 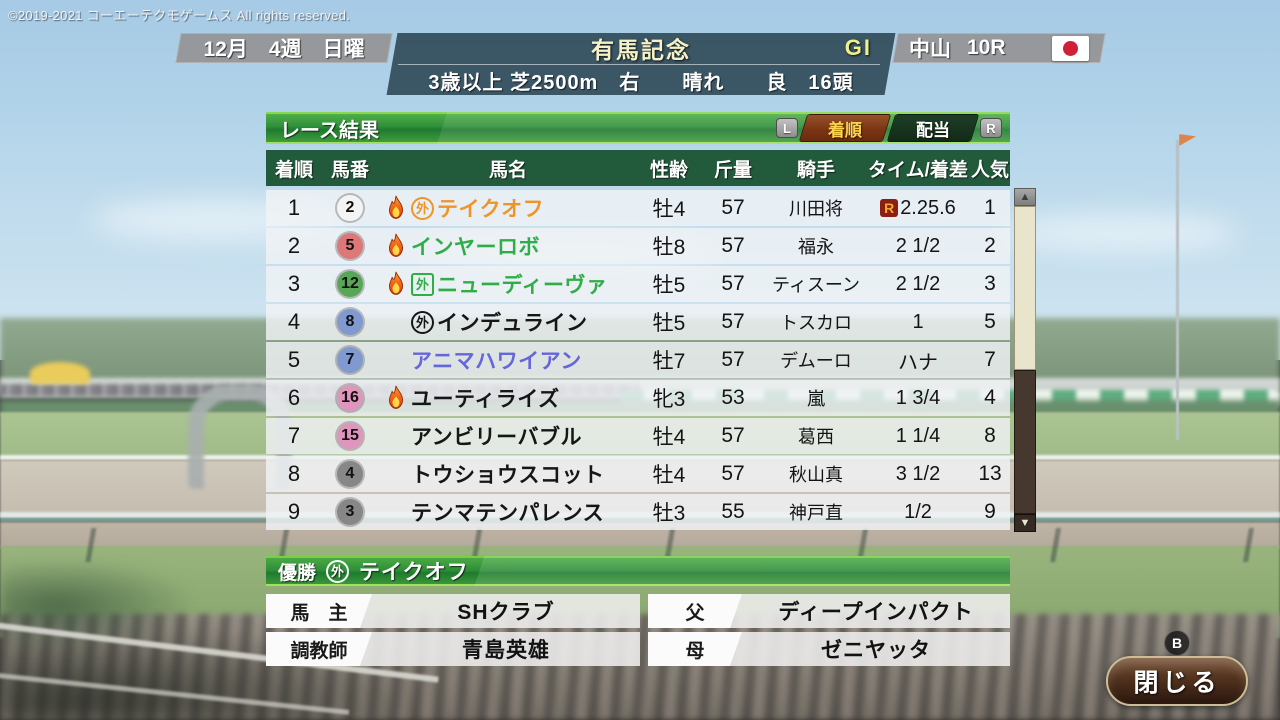 I want to click on time-or-margin: 1, so click(x=918, y=321).